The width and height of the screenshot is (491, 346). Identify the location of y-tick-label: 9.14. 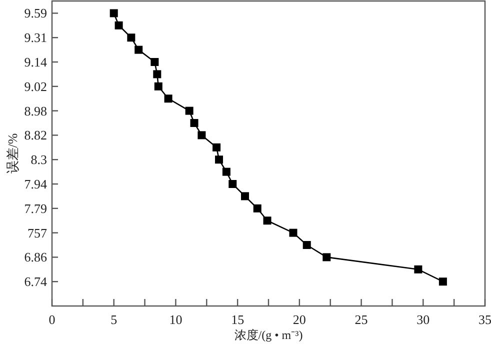
(36, 62).